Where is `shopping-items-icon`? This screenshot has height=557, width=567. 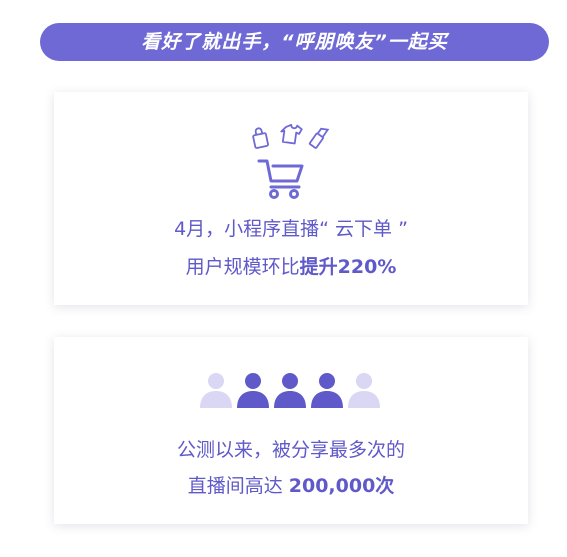 shopping-items-icon is located at coordinates (291, 136).